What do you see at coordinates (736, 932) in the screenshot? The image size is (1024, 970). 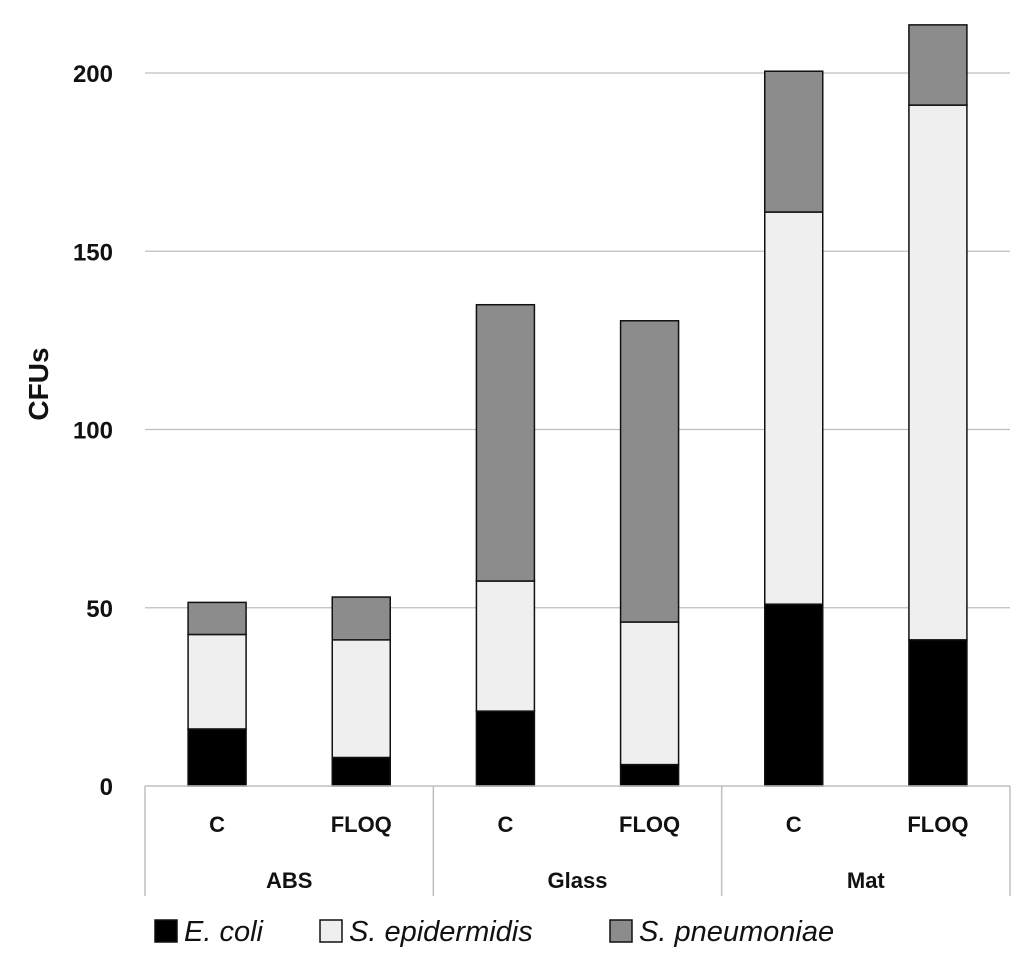 I see `legend-label: S. pneumoniae` at bounding box center [736, 932].